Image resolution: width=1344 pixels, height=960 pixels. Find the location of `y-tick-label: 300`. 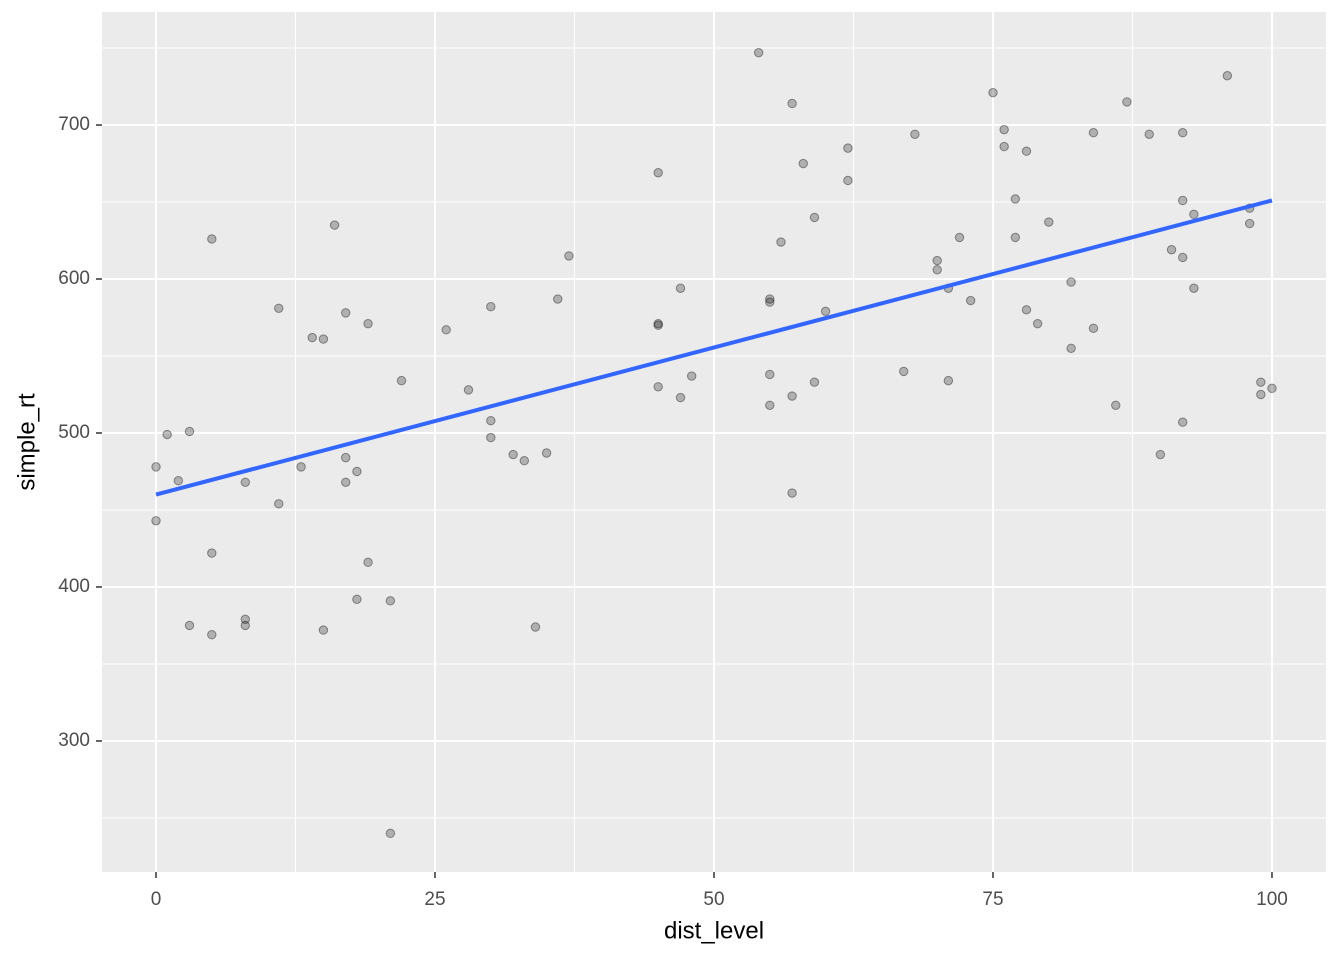

y-tick-label: 300 is located at coordinates (74, 740).